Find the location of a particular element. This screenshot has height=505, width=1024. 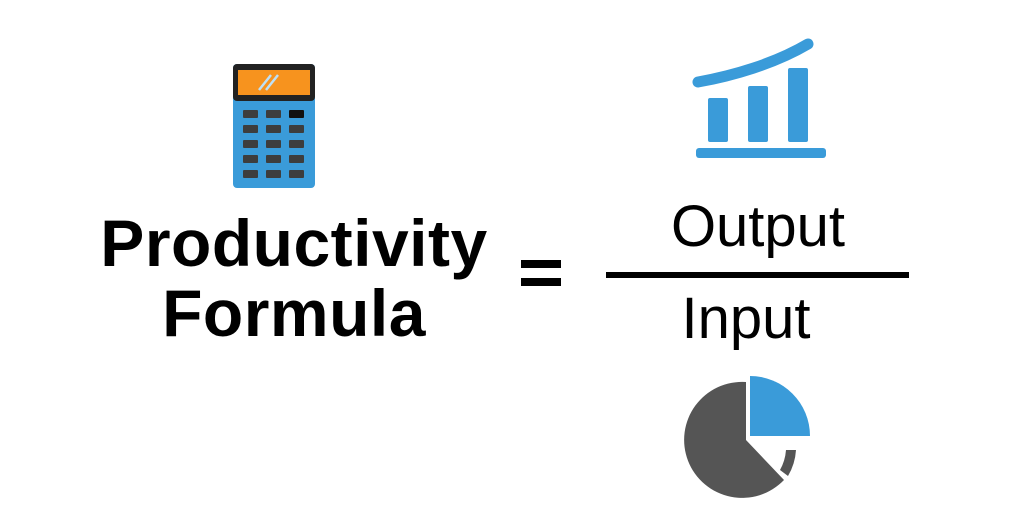

equals-sign is located at coordinates (543, 271).